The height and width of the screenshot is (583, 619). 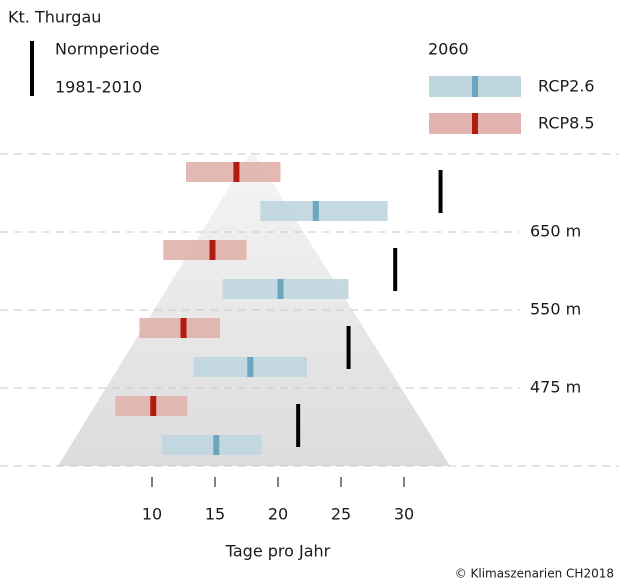 What do you see at coordinates (534, 574) in the screenshot?
I see `source: © Klimaszenarien CH2018` at bounding box center [534, 574].